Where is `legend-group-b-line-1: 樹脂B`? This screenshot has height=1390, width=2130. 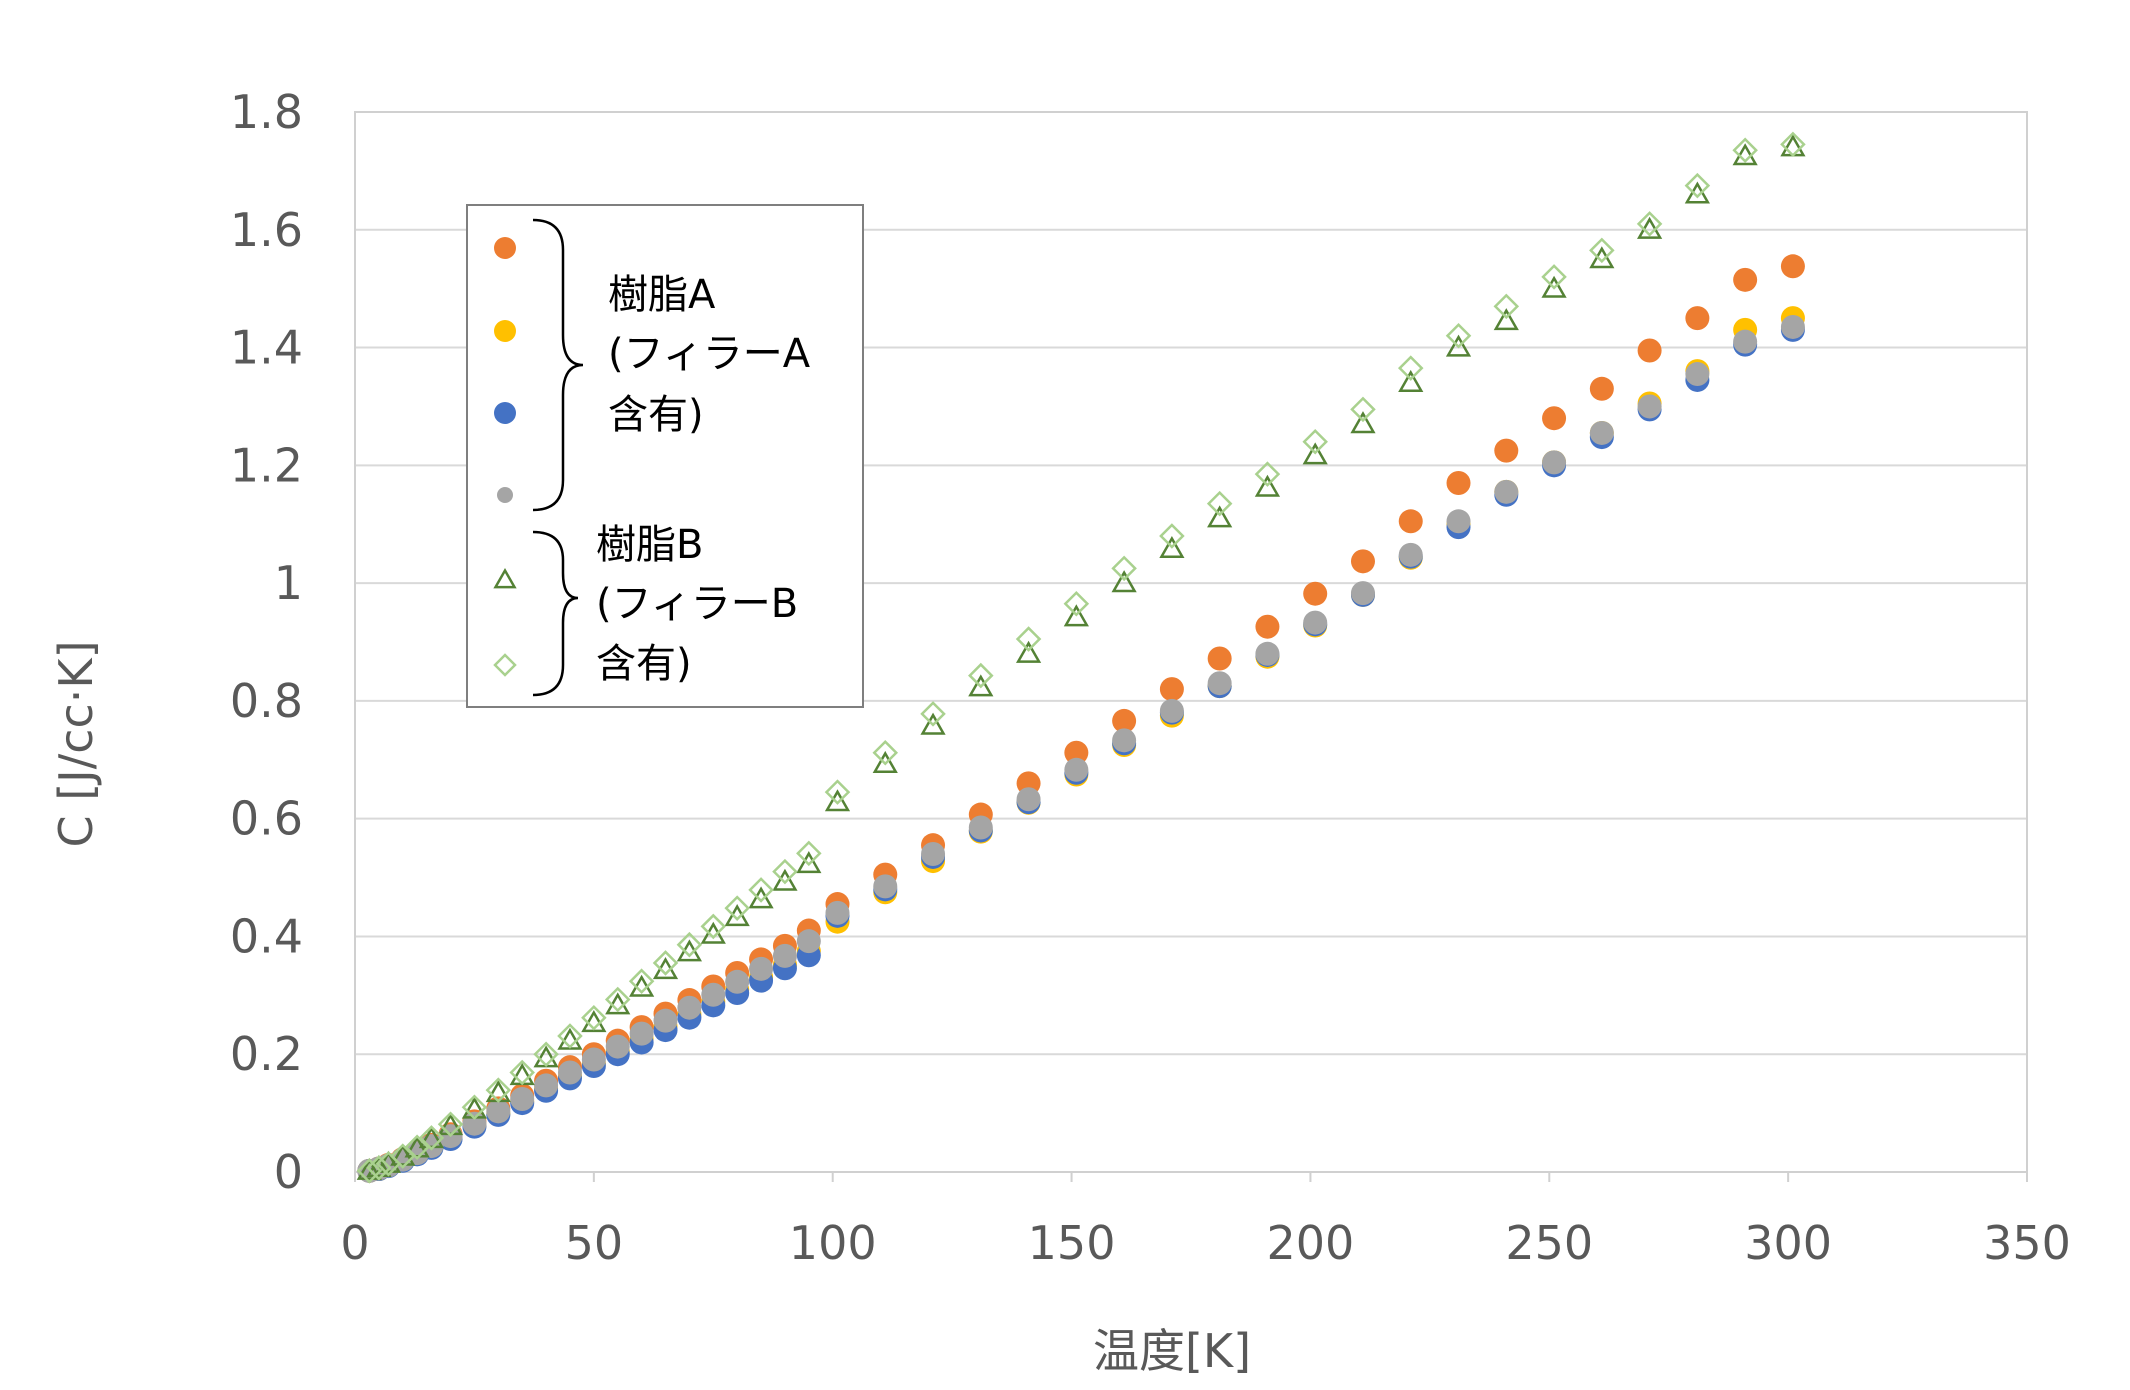 legend-group-b-line-1: 樹脂B is located at coordinates (649, 545).